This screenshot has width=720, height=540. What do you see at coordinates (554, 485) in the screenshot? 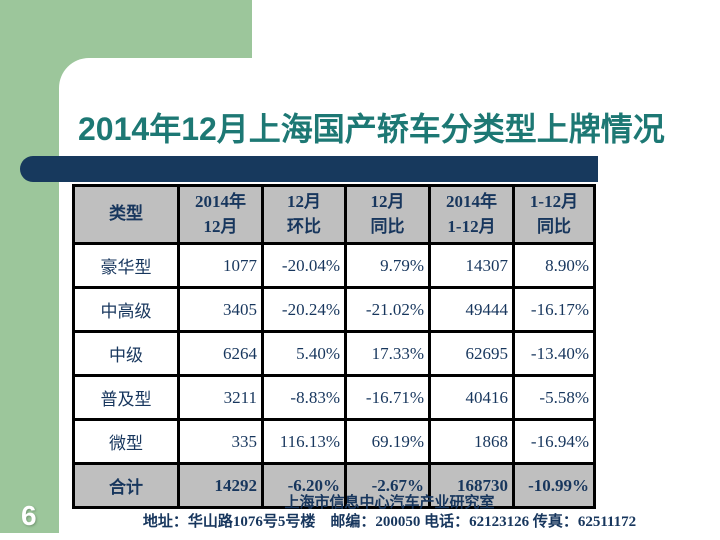
I see `value-cell: -10.99%` at bounding box center [554, 485].